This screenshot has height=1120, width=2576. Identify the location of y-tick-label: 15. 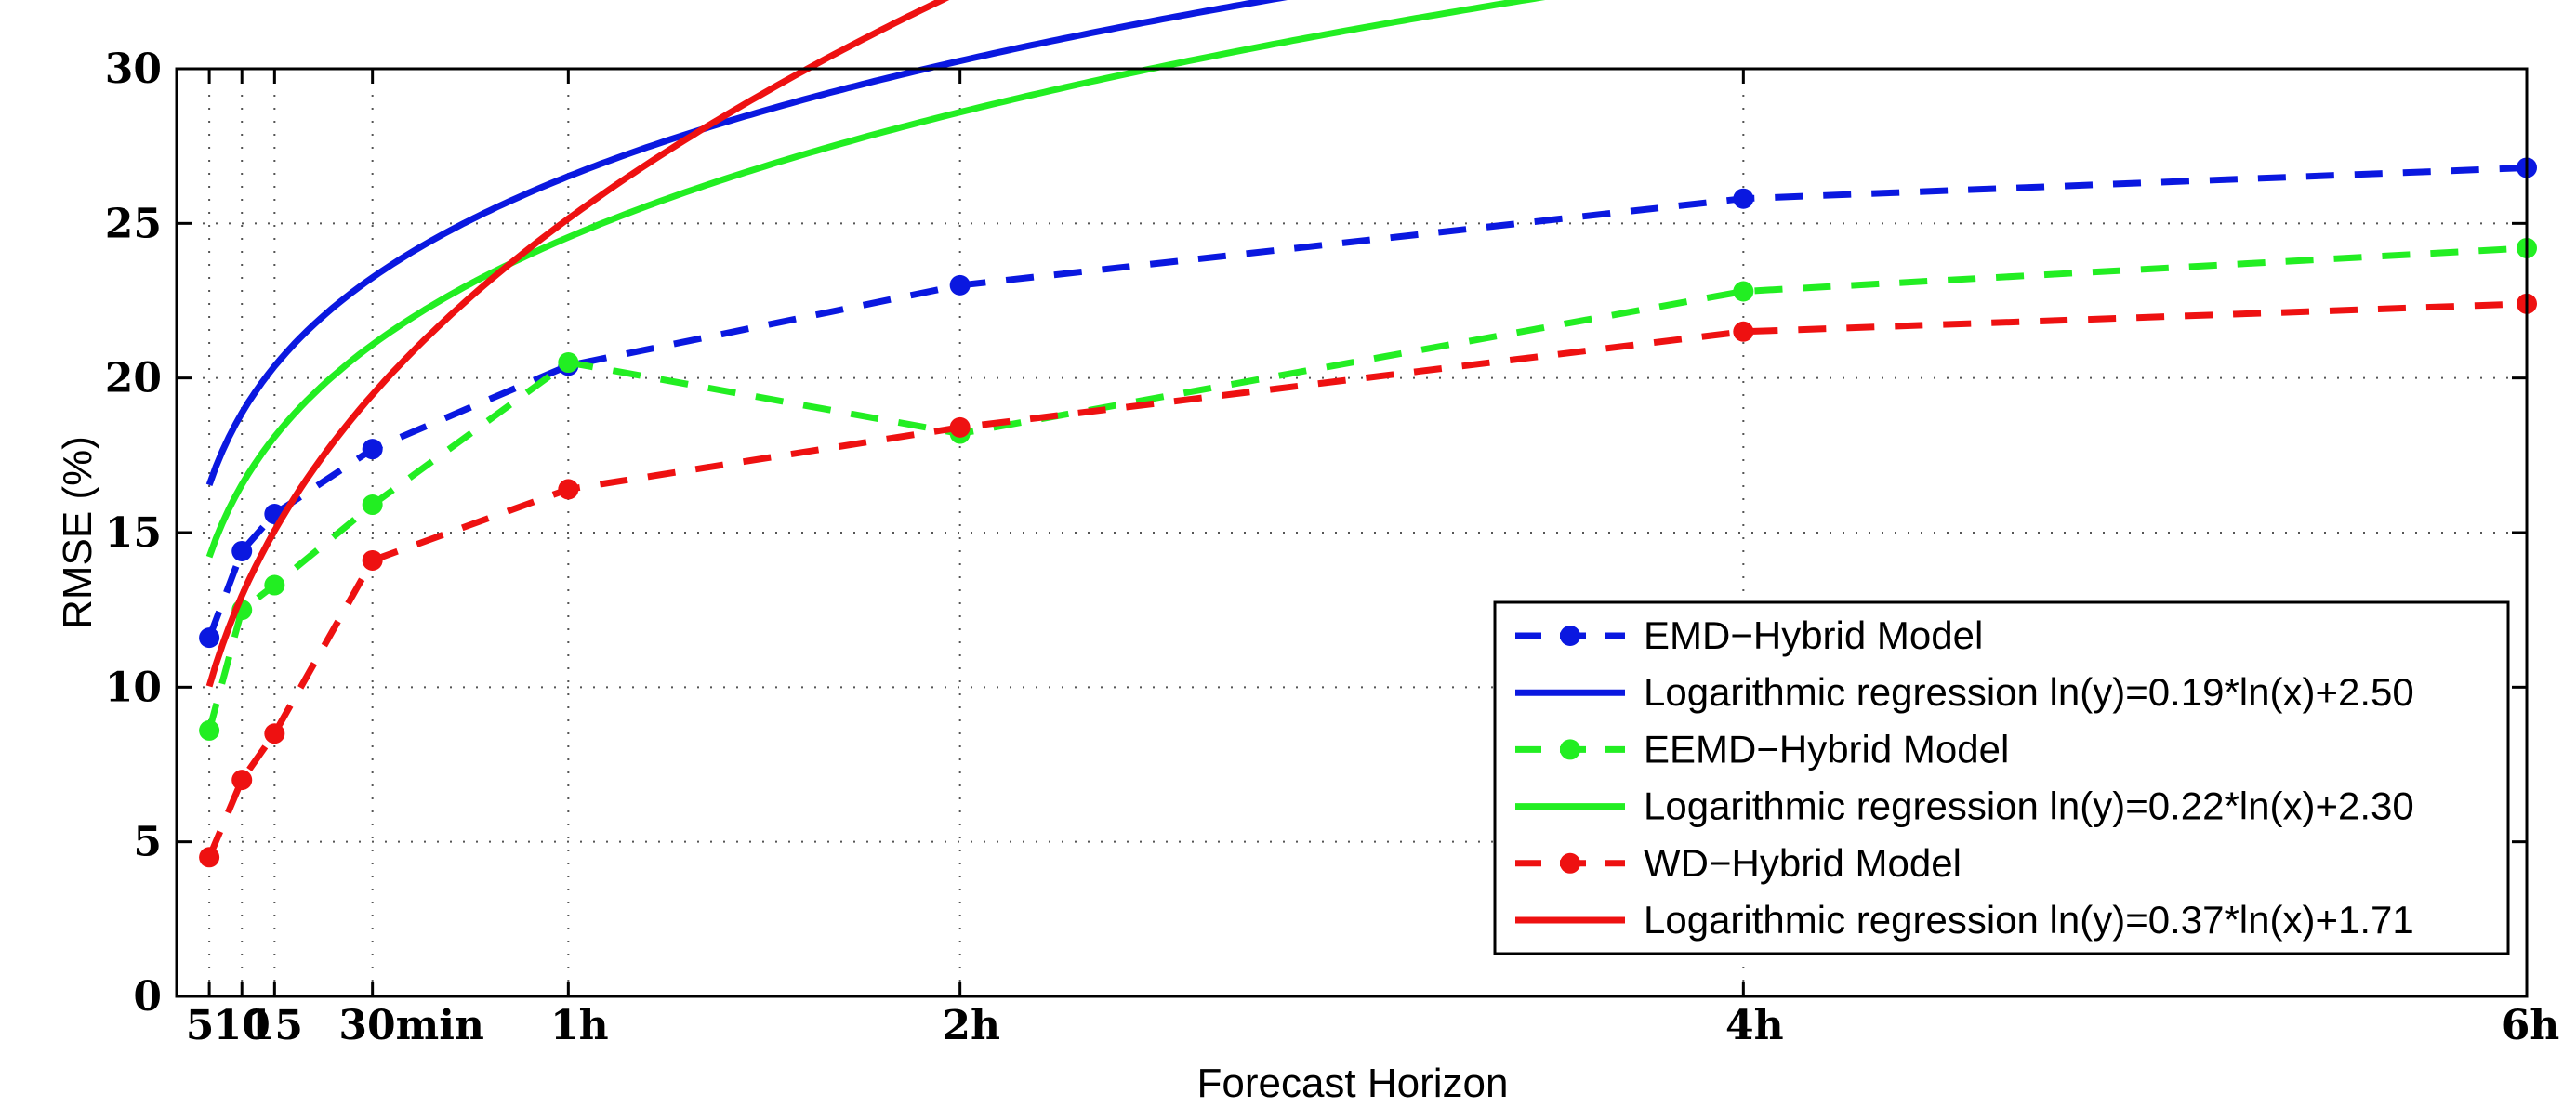
(133, 533).